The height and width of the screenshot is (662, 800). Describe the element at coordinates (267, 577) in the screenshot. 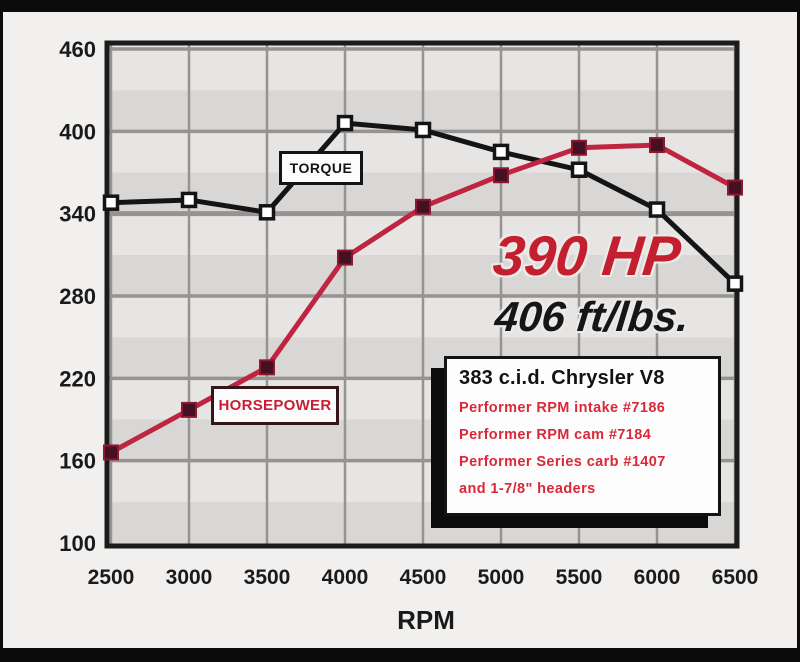

I see `x-axis-tick-label: 3500` at that location.